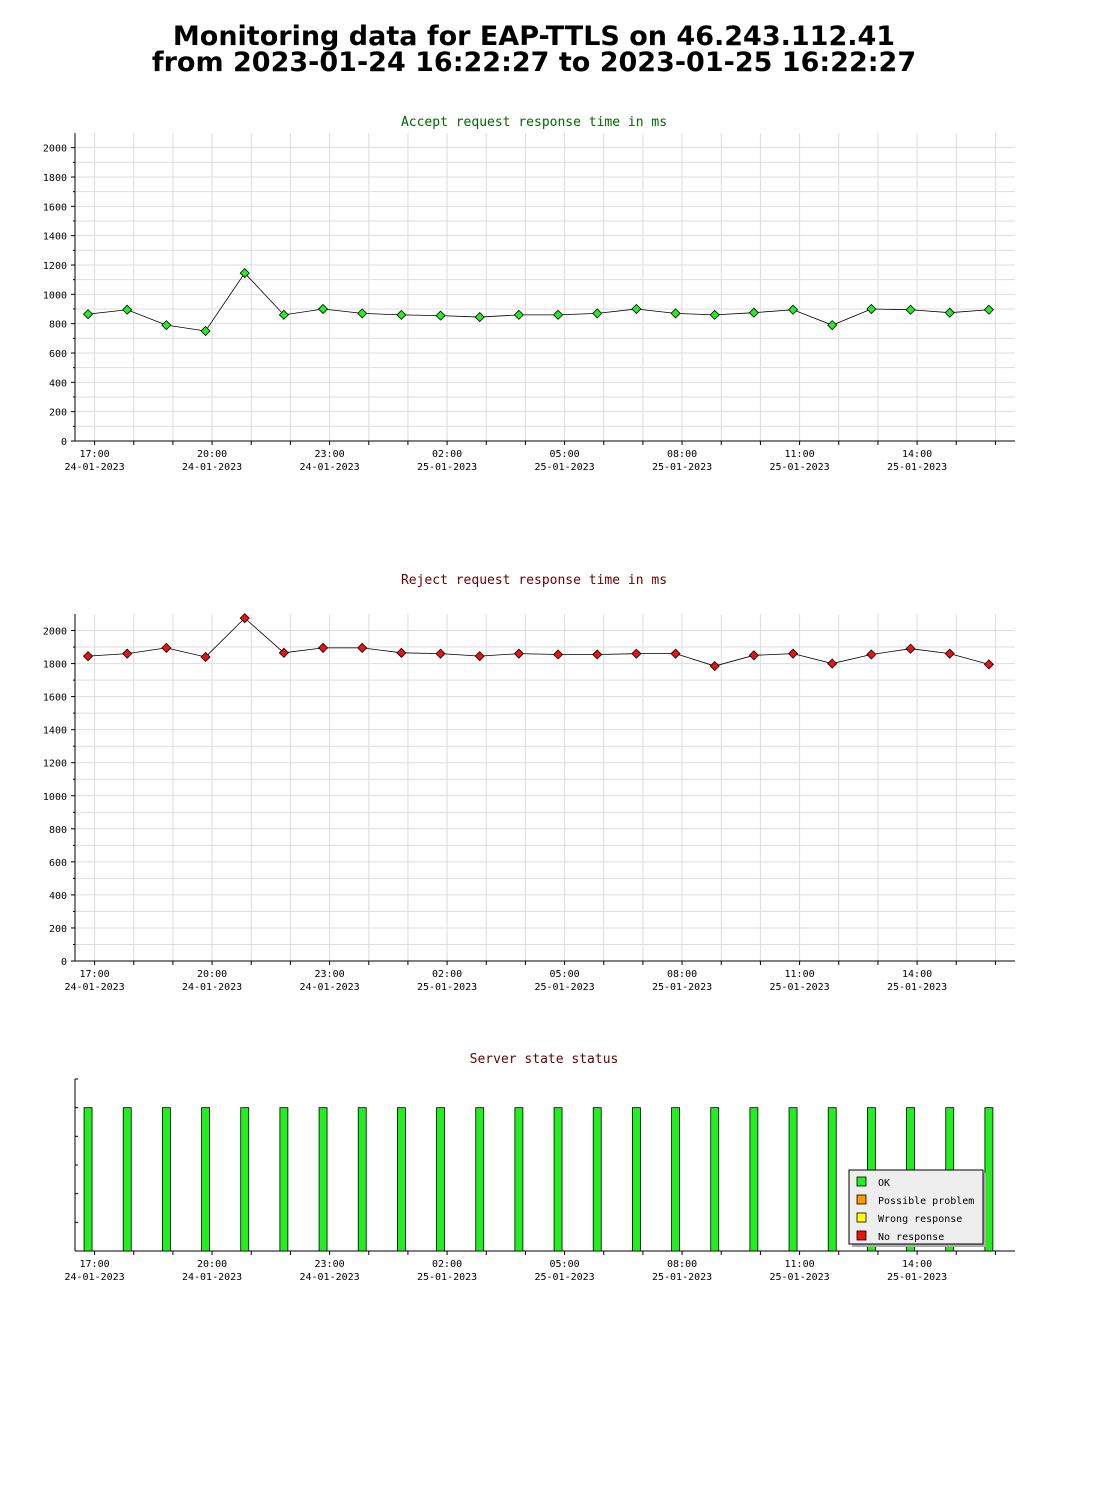 The width and height of the screenshot is (1100, 1500). I want to click on chart-title: Accept request response time in ms, so click(534, 122).